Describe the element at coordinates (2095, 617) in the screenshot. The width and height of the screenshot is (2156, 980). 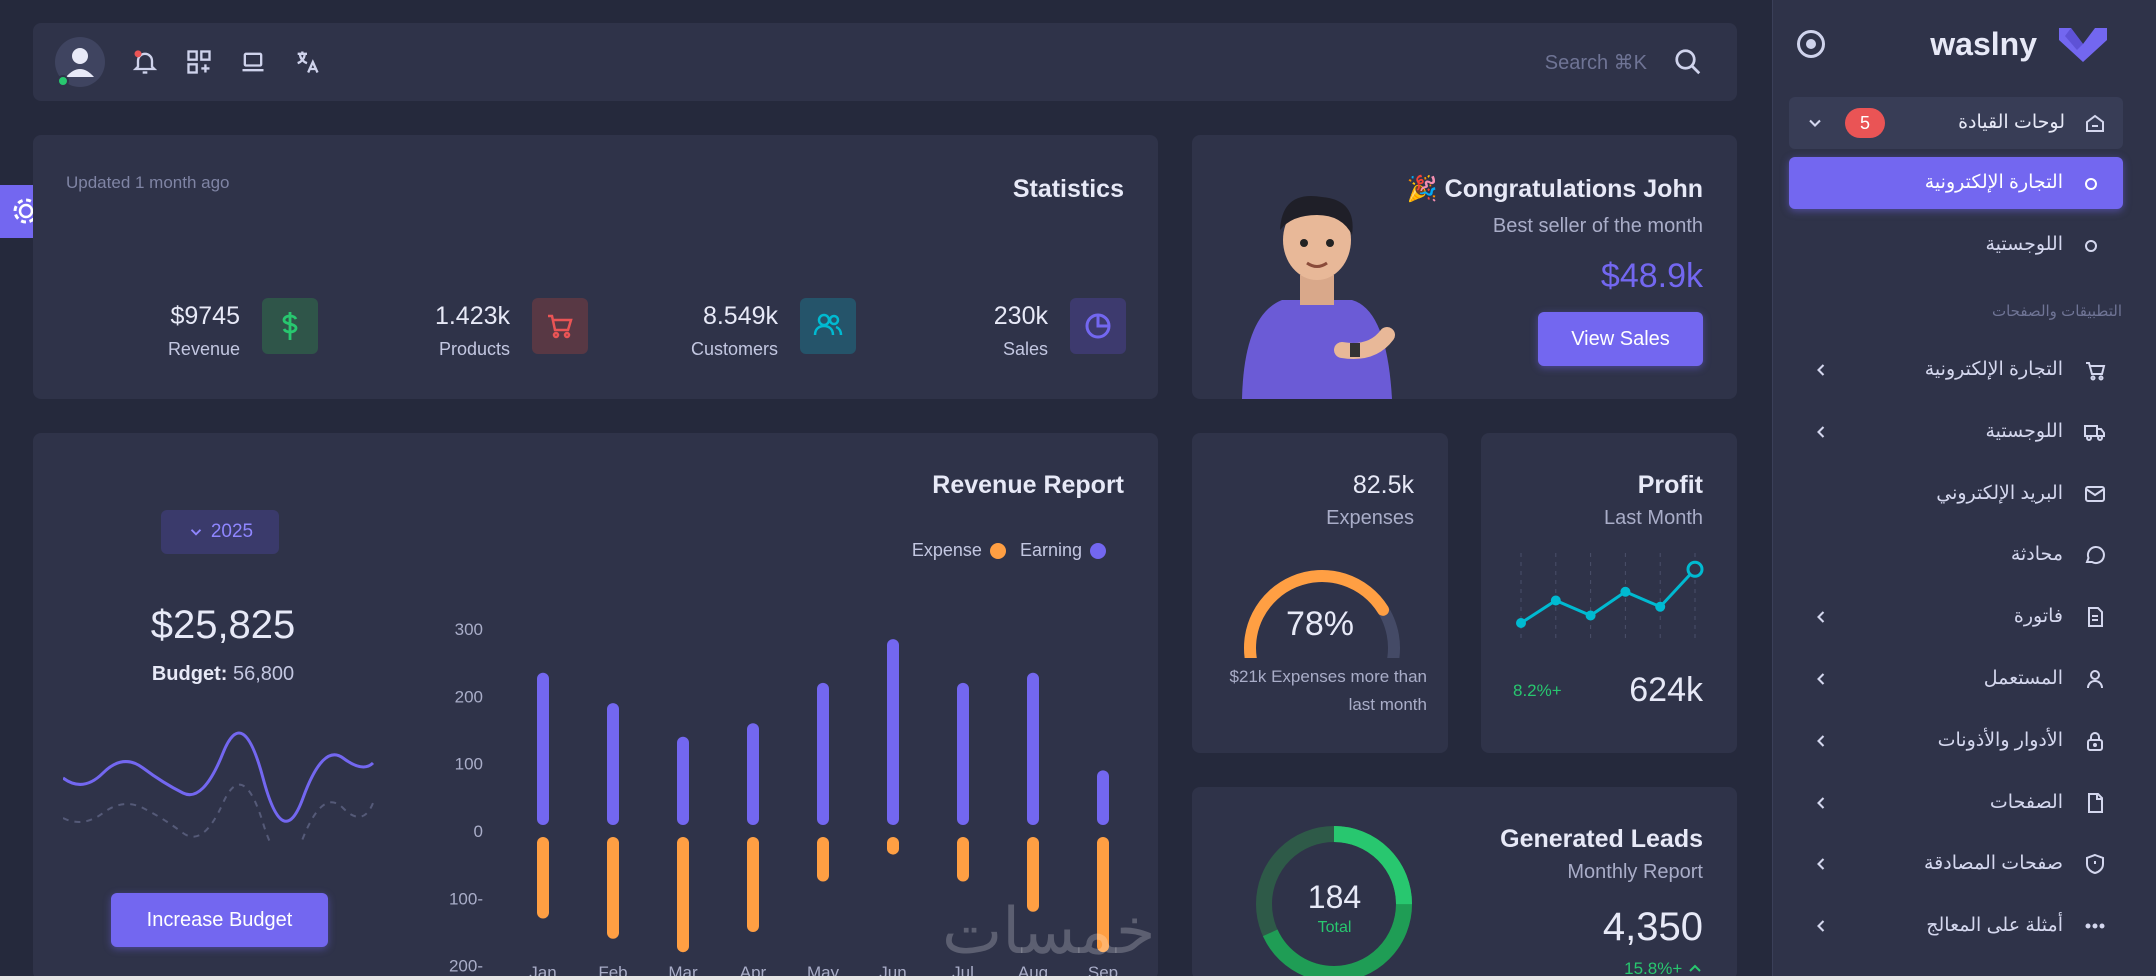
I see `invoice-icon` at that location.